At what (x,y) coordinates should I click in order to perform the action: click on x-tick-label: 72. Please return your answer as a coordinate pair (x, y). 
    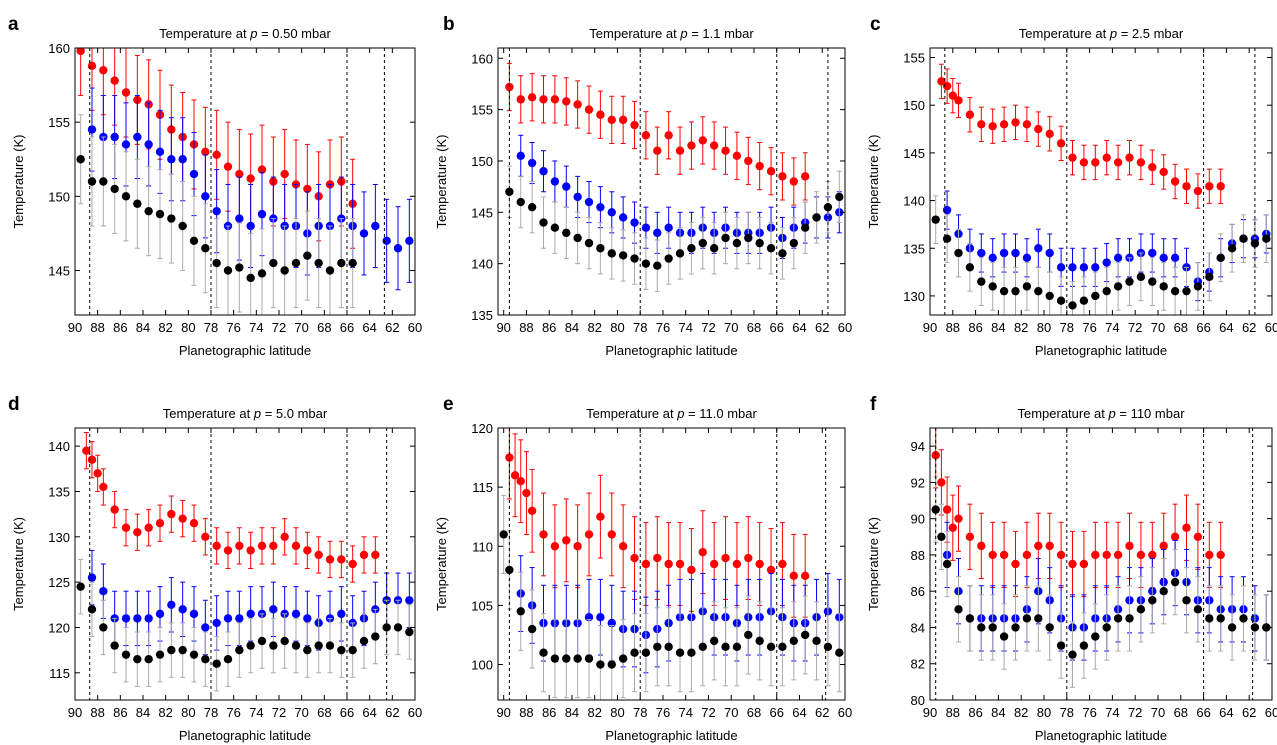
    Looking at the image, I should click on (1135, 712).